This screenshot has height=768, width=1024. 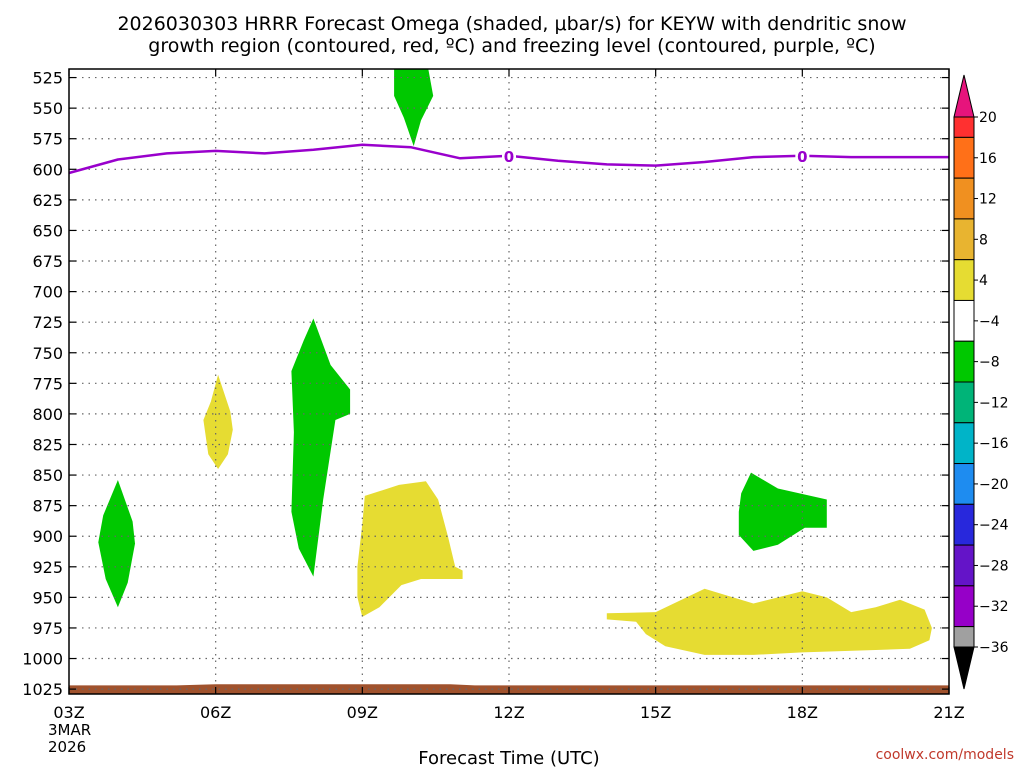 I want to click on y-tick-label-875: 875, so click(x=47, y=506).